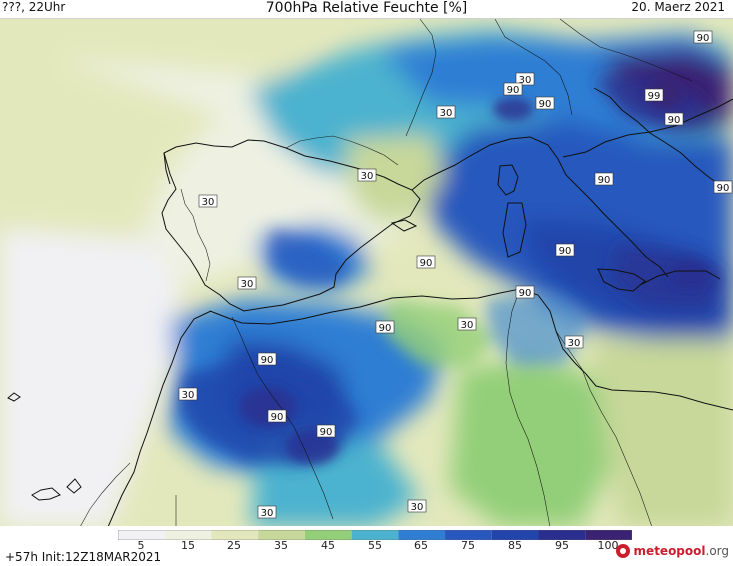  Describe the element at coordinates (528, 407) in the screenshot. I see `border-algeria-tunisia` at that location.